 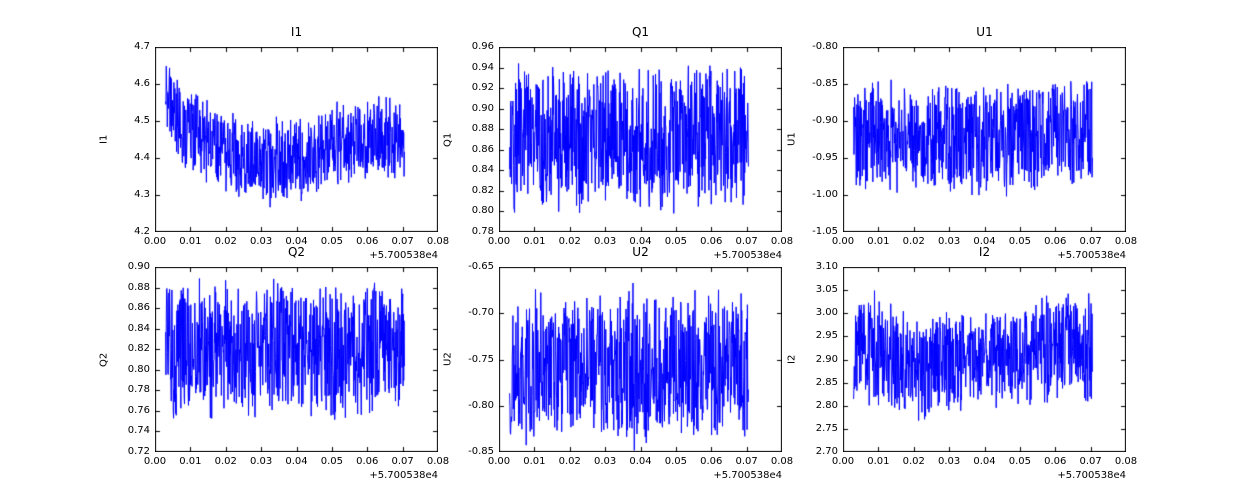 I want to click on y-tick-label: -0.65, so click(x=481, y=266).